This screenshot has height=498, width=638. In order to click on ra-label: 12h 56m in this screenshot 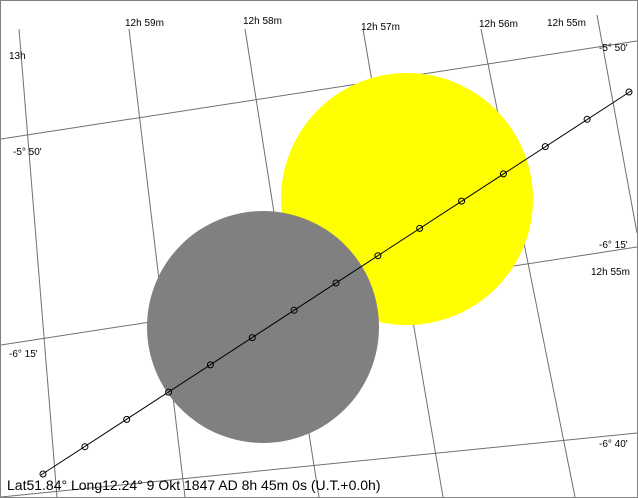, I will do `click(498, 24)`.